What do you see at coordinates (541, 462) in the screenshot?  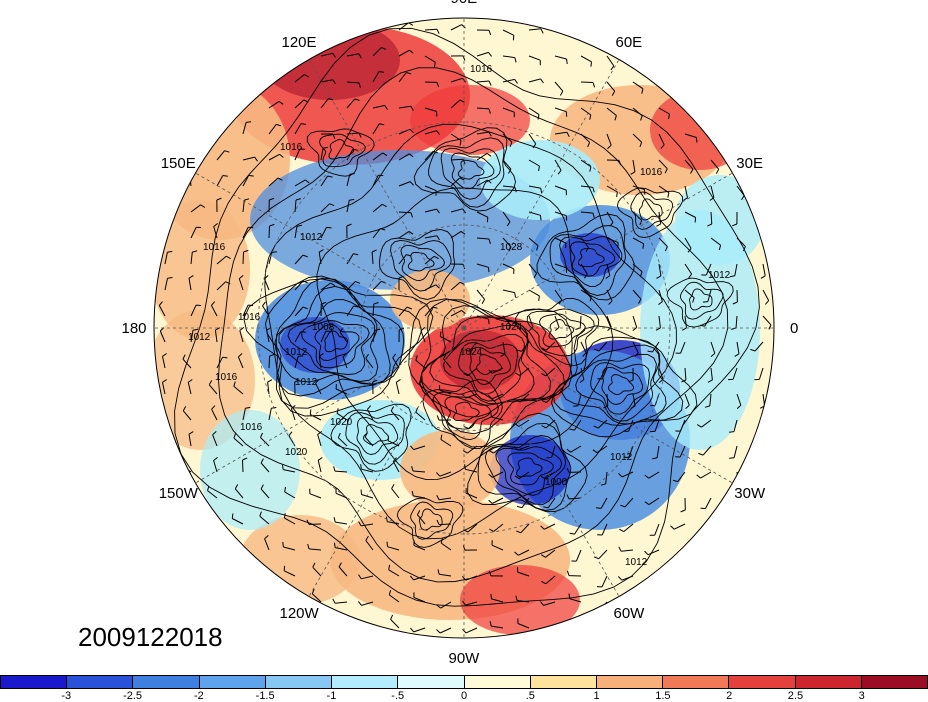 I see `meridian-line` at bounding box center [541, 462].